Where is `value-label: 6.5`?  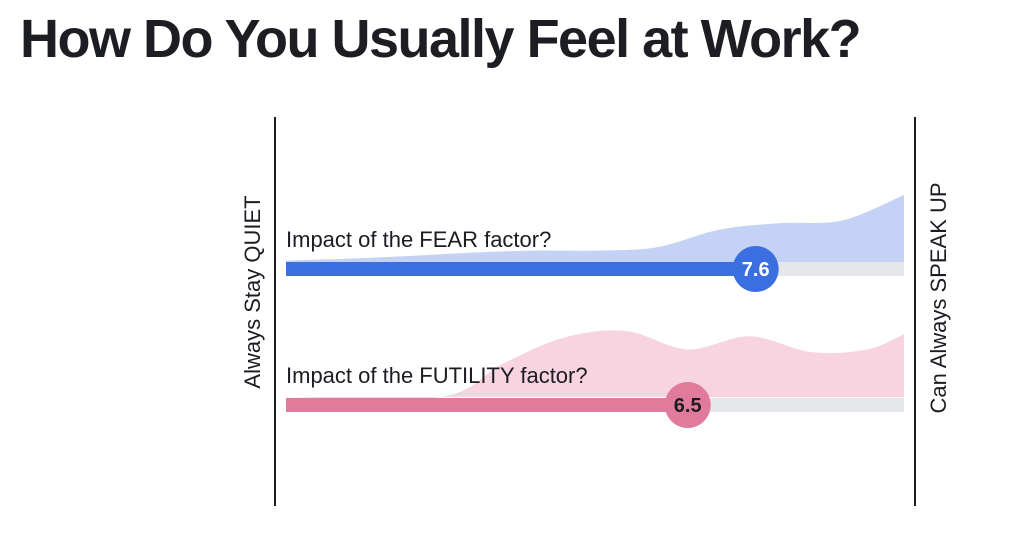
value-label: 6.5 is located at coordinates (688, 406).